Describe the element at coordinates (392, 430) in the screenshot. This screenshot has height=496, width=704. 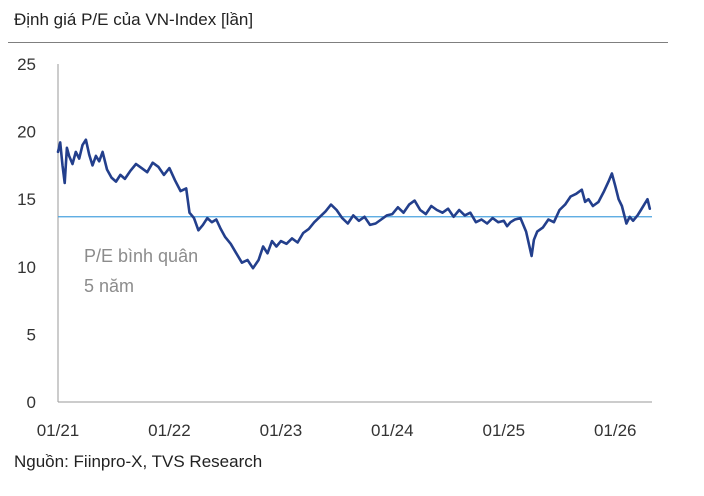
I see `x-tick-label: 01/24` at that location.